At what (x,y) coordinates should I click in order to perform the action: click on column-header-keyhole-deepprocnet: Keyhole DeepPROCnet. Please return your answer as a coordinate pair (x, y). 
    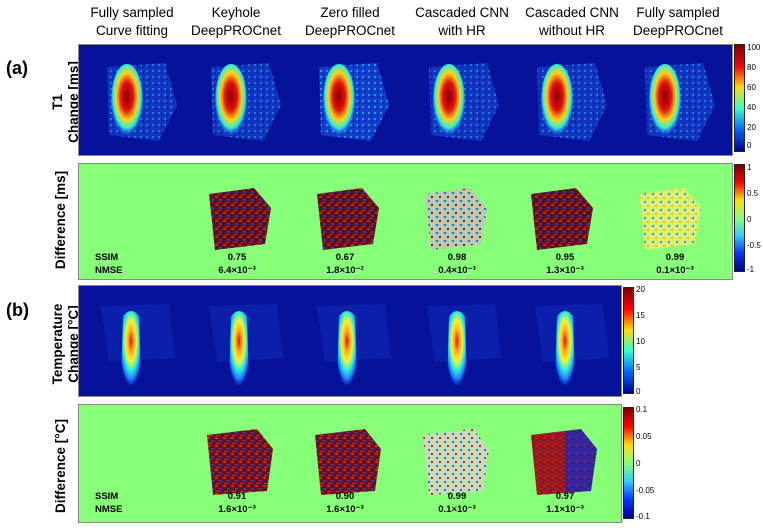
    Looking at the image, I should click on (236, 22).